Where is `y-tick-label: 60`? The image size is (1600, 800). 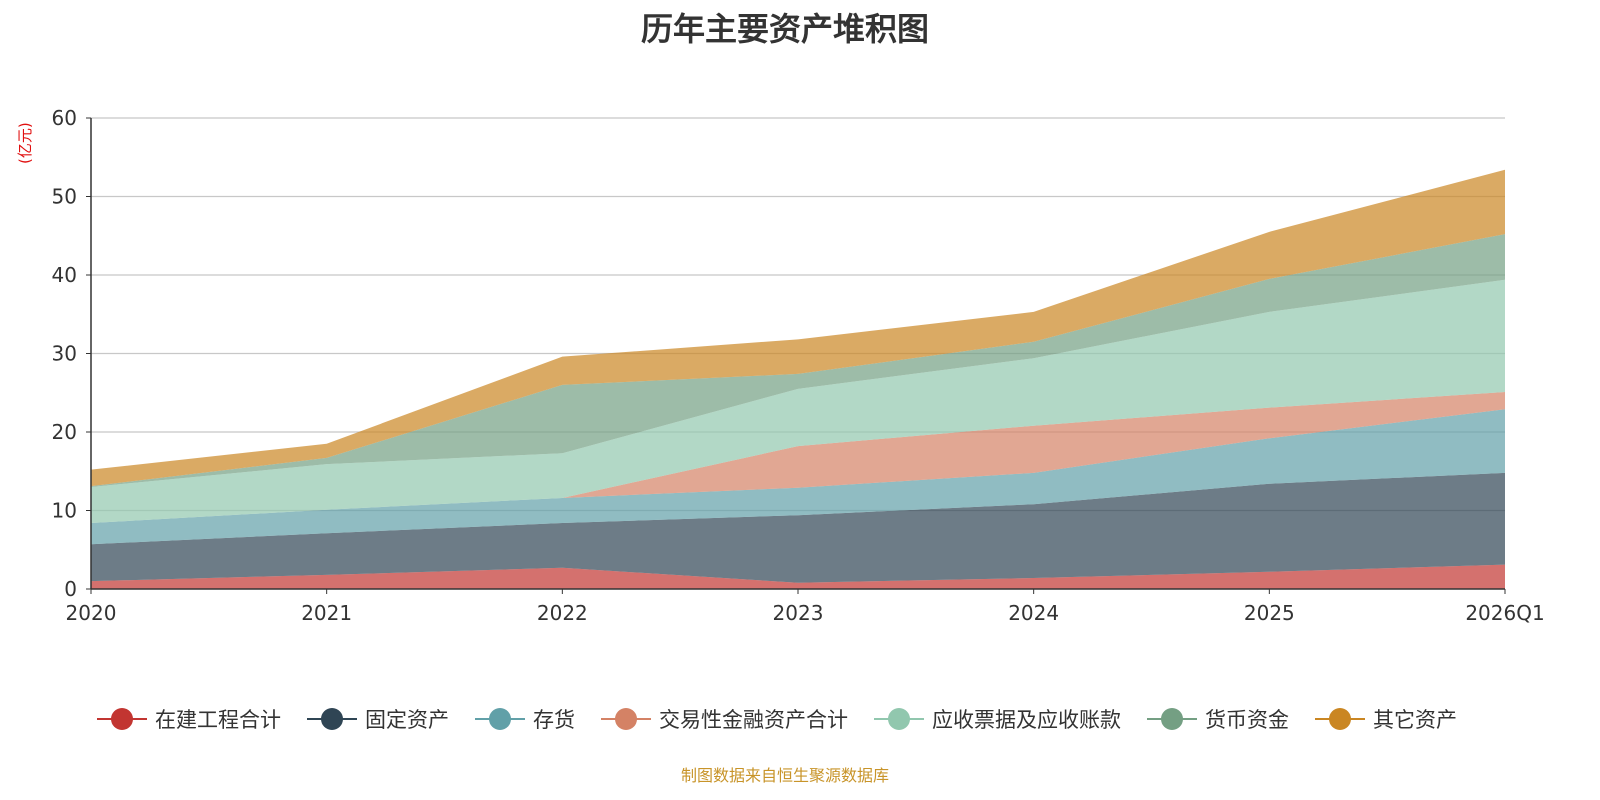
y-tick-label: 60 is located at coordinates (64, 118).